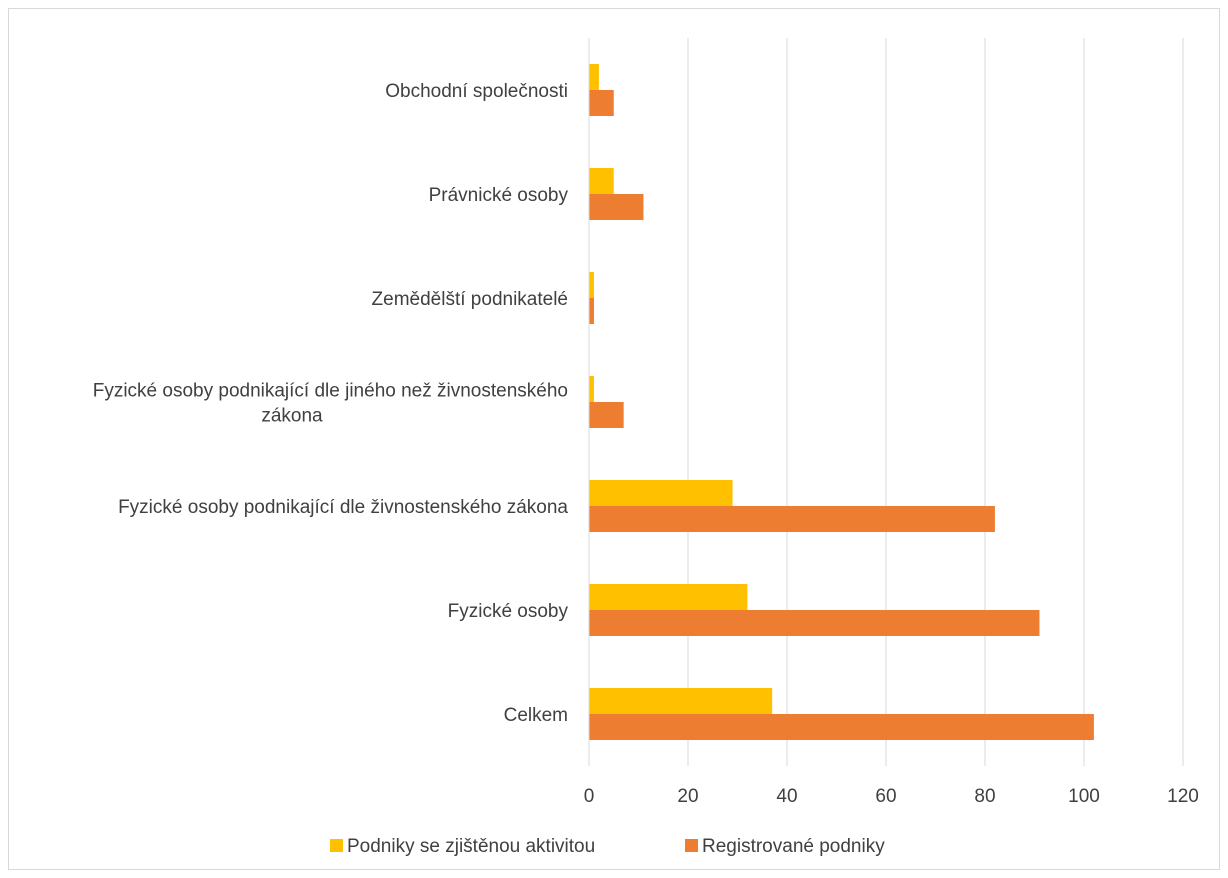 Image resolution: width=1228 pixels, height=878 pixels. I want to click on x-tick-label: 120, so click(1183, 796).